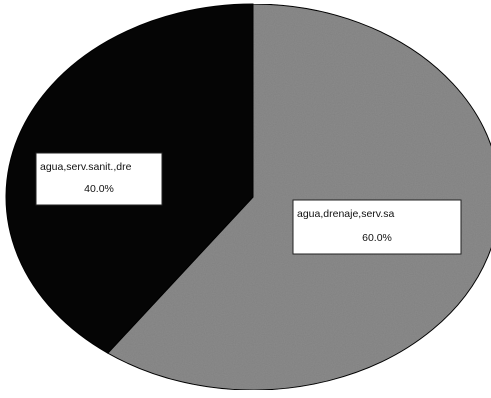 This screenshot has height=398, width=491. Describe the element at coordinates (377, 238) in the screenshot. I see `slice-value-label-1: 60.0%` at that location.